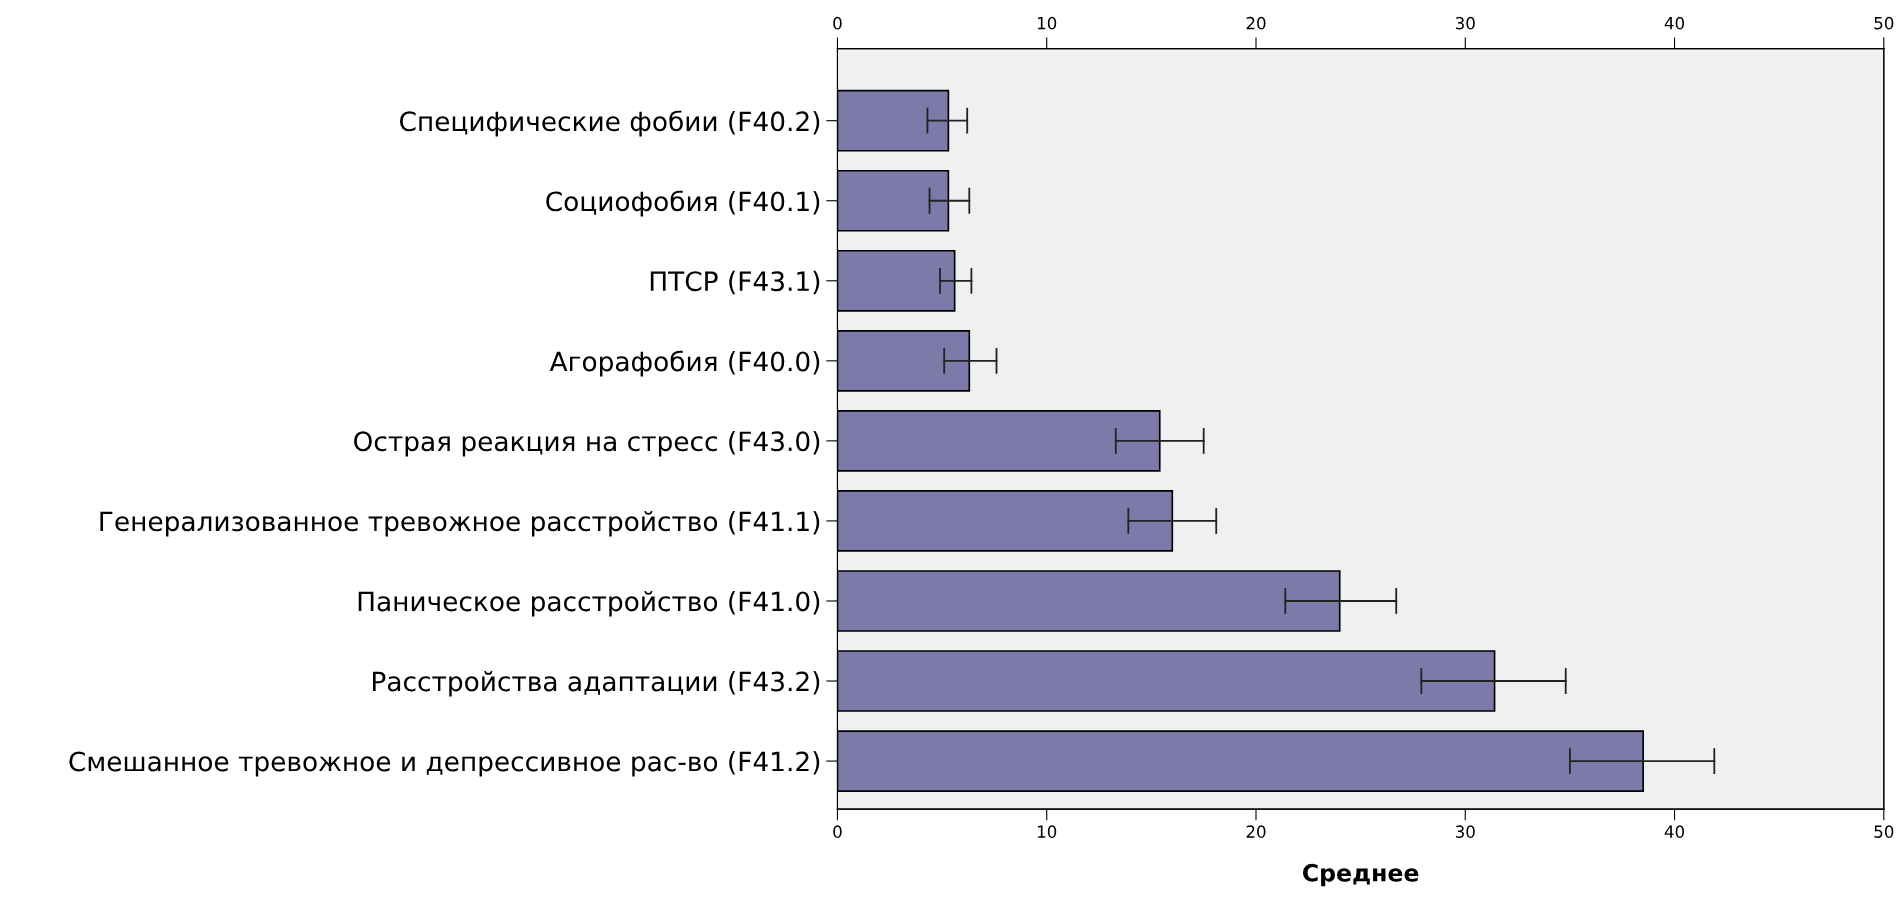 Image resolution: width=1899 pixels, height=901 pixels. I want to click on y-tick-label: Агорафобия (F40.0), so click(684, 363).